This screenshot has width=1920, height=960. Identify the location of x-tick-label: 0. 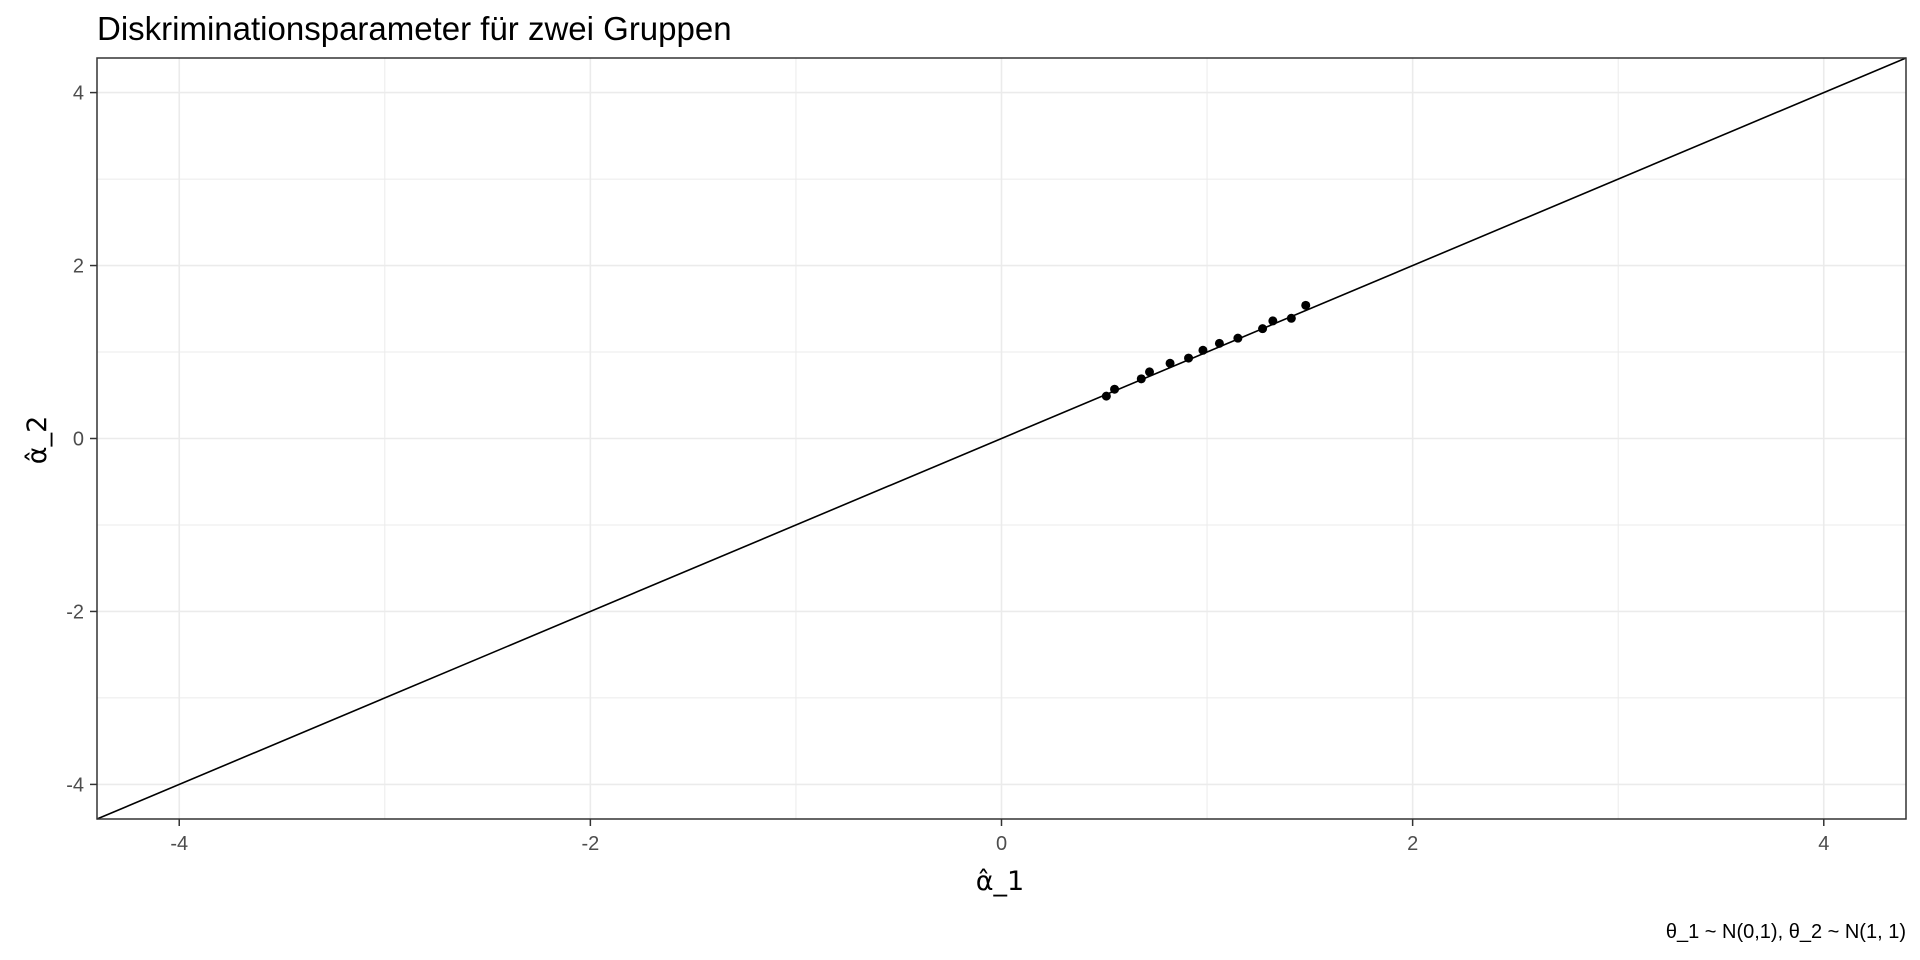
(1001, 844).